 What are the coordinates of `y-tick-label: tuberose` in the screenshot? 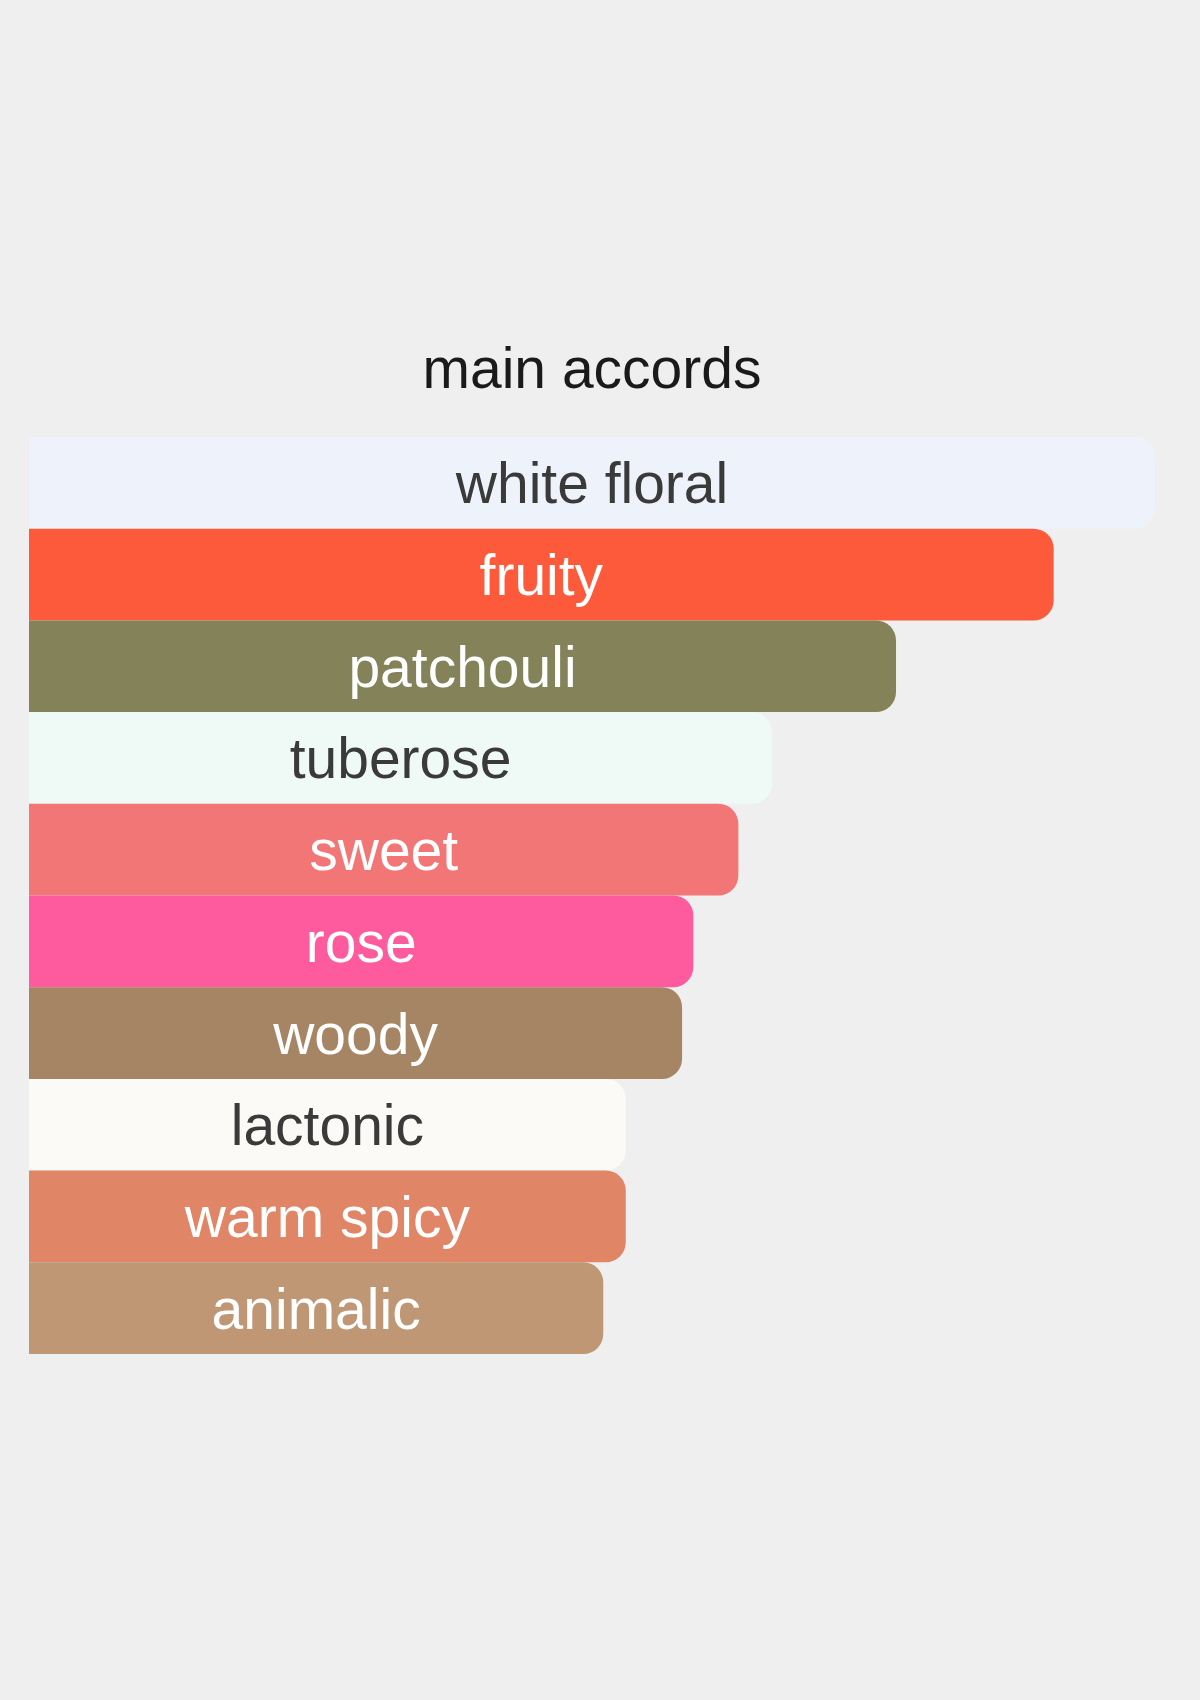 It's located at (400, 758).